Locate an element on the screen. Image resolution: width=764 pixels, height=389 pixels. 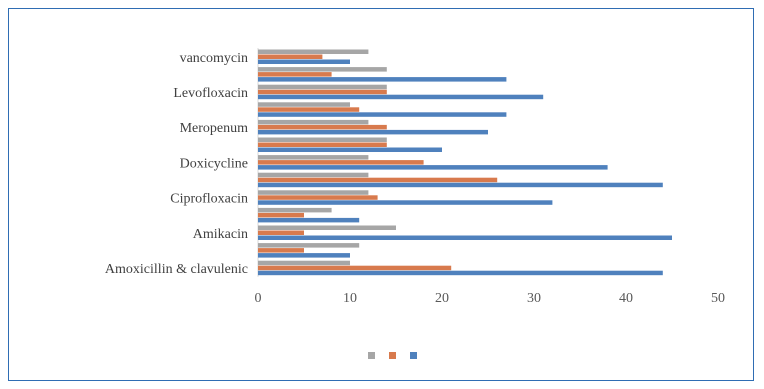
bar-series1-row8 is located at coordinates (350, 149).